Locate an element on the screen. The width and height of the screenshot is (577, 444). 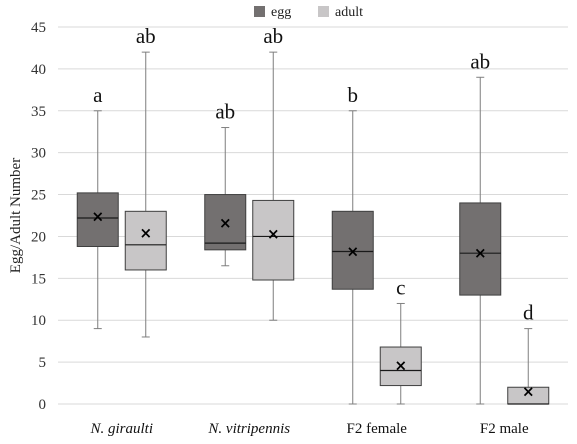
significance-label: a is located at coordinates (98, 95).